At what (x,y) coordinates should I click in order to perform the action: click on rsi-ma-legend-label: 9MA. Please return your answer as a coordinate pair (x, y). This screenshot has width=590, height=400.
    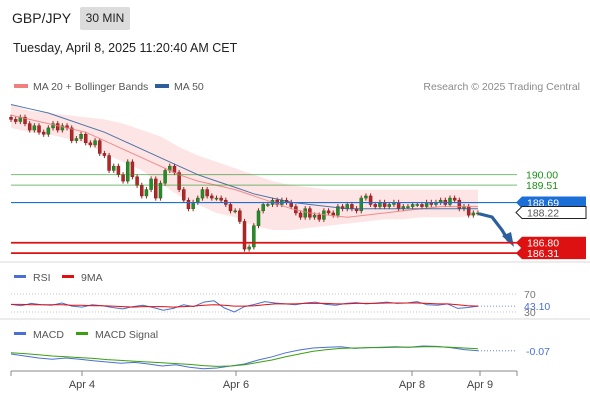
    Looking at the image, I should click on (92, 278).